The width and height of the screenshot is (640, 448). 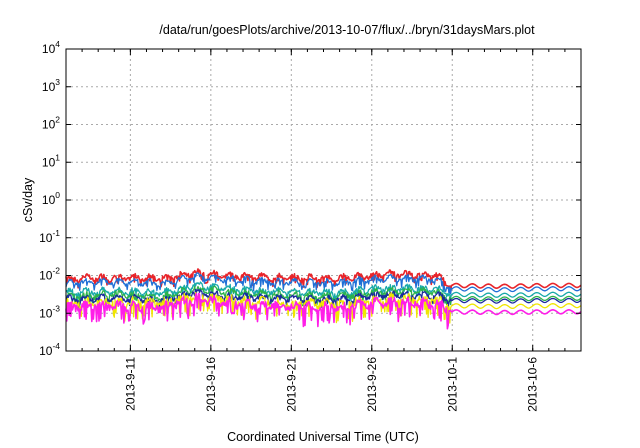 I want to click on y-tick-label: 10⁻⁴, so click(x=49, y=349).